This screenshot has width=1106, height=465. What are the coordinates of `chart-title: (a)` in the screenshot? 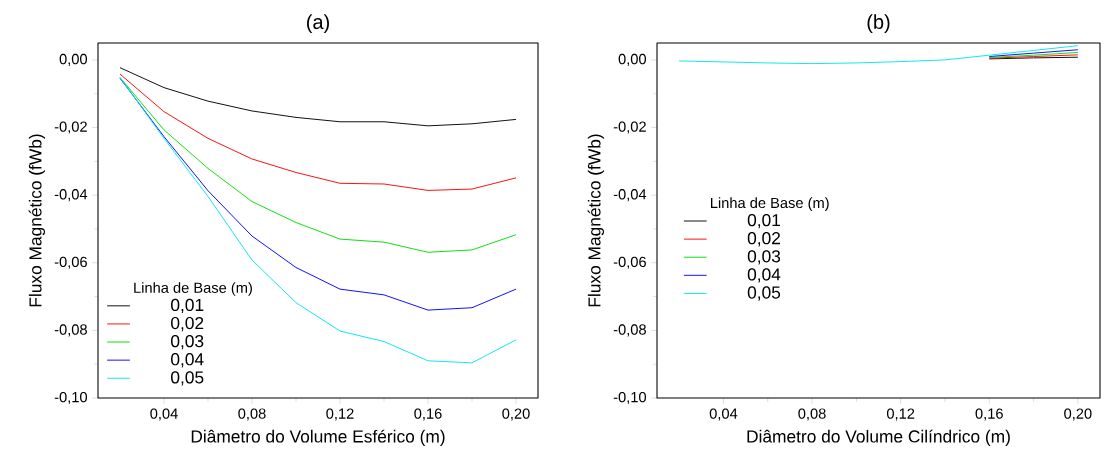 It's located at (318, 23).